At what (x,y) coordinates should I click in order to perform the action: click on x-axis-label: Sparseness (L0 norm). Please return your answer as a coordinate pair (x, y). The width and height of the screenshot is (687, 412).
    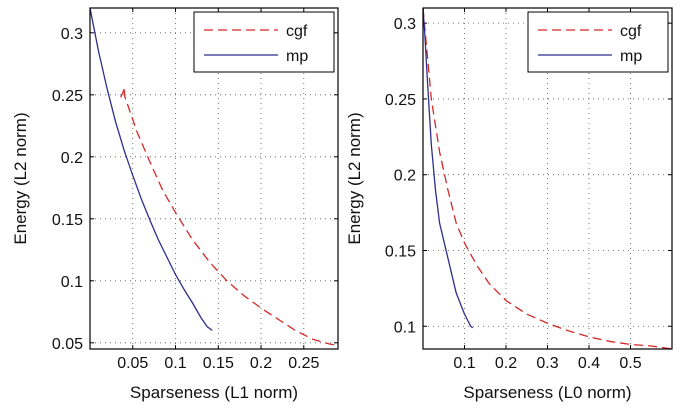
    Looking at the image, I should click on (547, 392).